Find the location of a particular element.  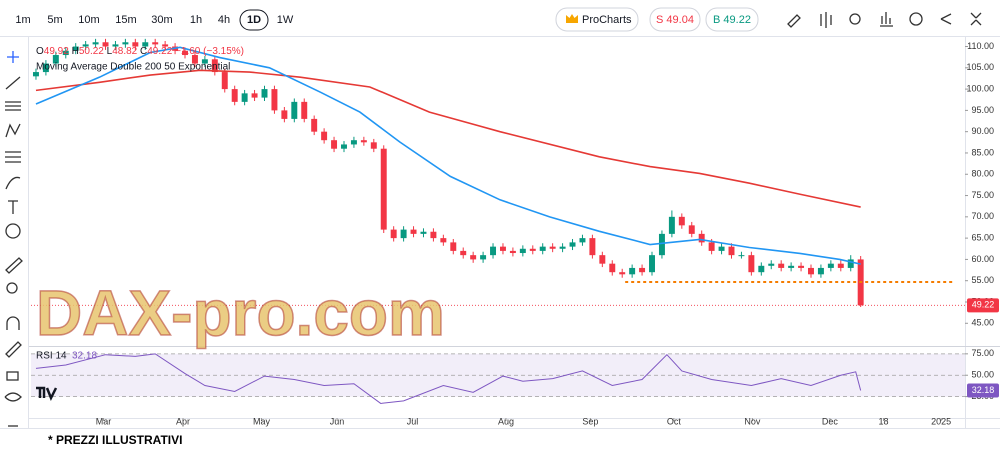

buy-button is located at coordinates (732, 19).